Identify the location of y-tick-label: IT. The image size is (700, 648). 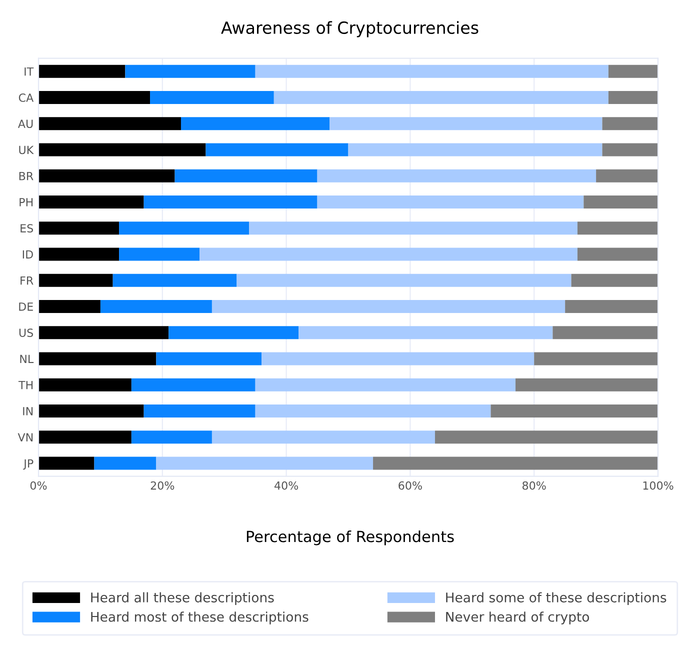
(29, 72).